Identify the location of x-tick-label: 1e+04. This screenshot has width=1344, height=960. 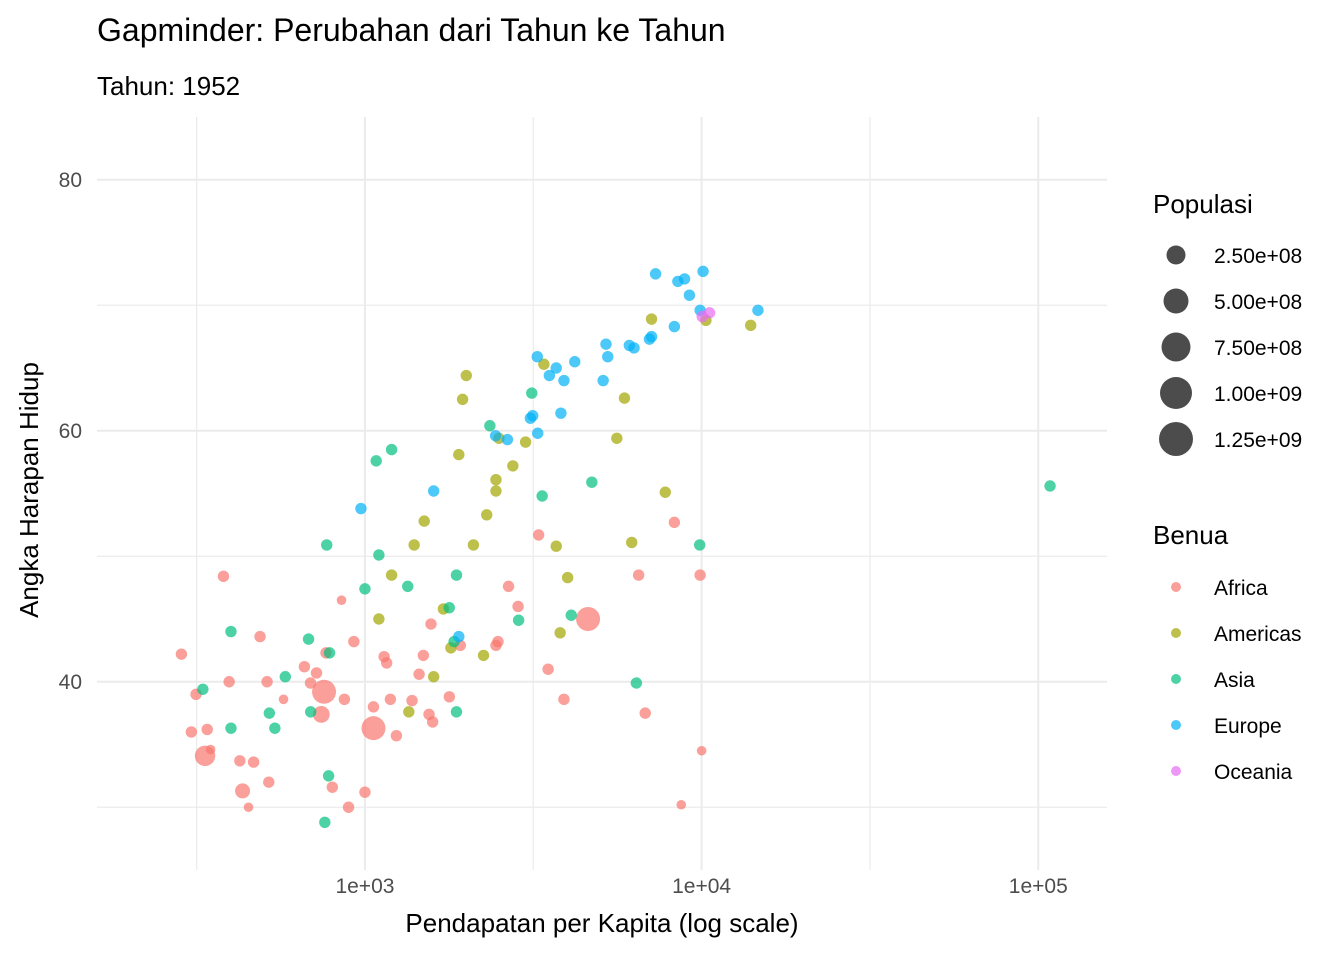
(701, 886).